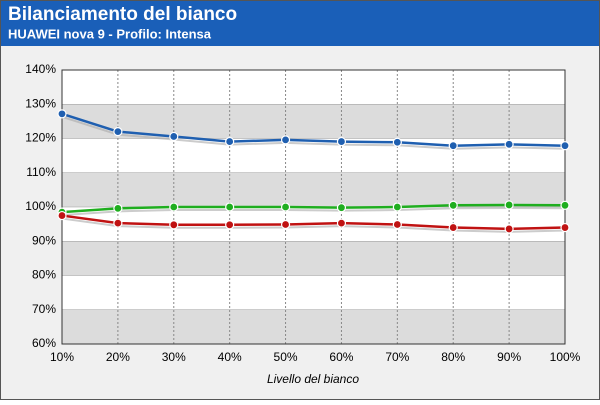 This screenshot has height=405, width=600. Describe the element at coordinates (40, 103) in the screenshot. I see `y-tick-label: 130%` at that location.